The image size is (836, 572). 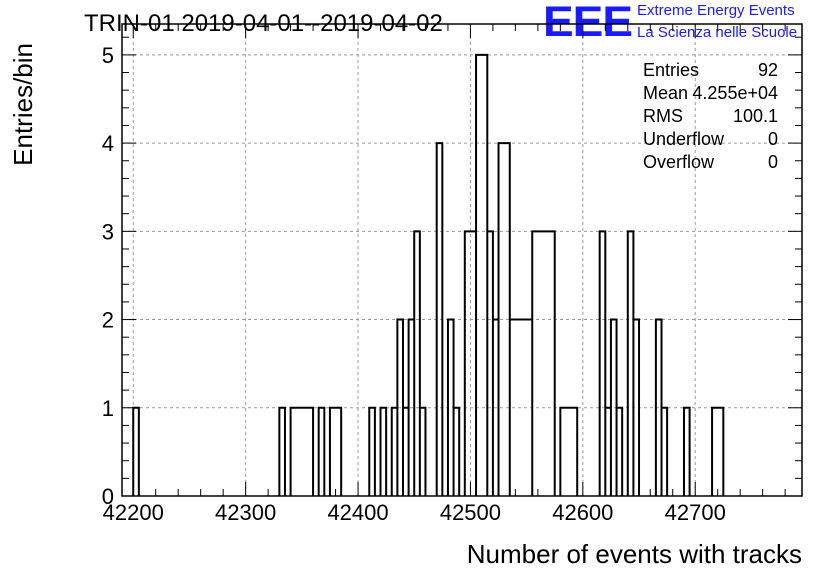 What do you see at coordinates (679, 162) in the screenshot?
I see `stats-label-overflow: Overflow` at bounding box center [679, 162].